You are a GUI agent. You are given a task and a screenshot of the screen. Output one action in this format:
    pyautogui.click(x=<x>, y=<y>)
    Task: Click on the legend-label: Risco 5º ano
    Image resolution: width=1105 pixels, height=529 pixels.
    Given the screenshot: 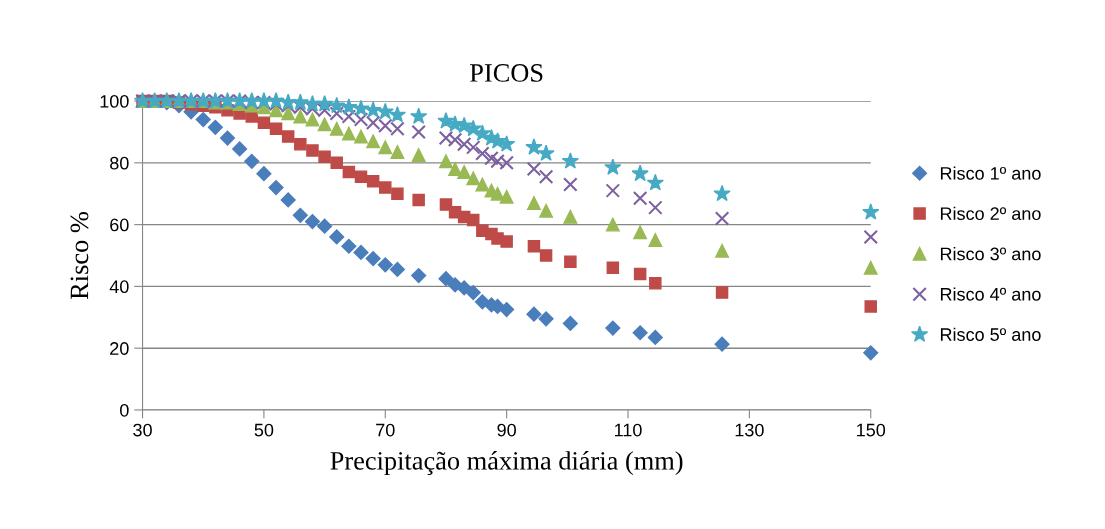 What is the action you would take?
    pyautogui.click(x=990, y=334)
    